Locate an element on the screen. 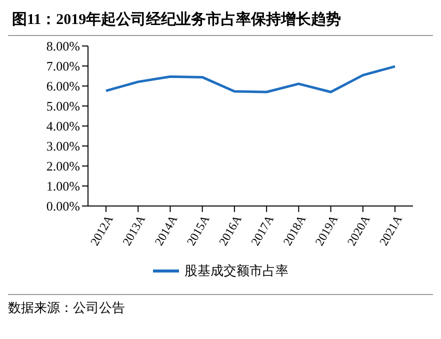 The height and width of the screenshot is (339, 441). y-tick-label: 0.00% is located at coordinates (63, 206).